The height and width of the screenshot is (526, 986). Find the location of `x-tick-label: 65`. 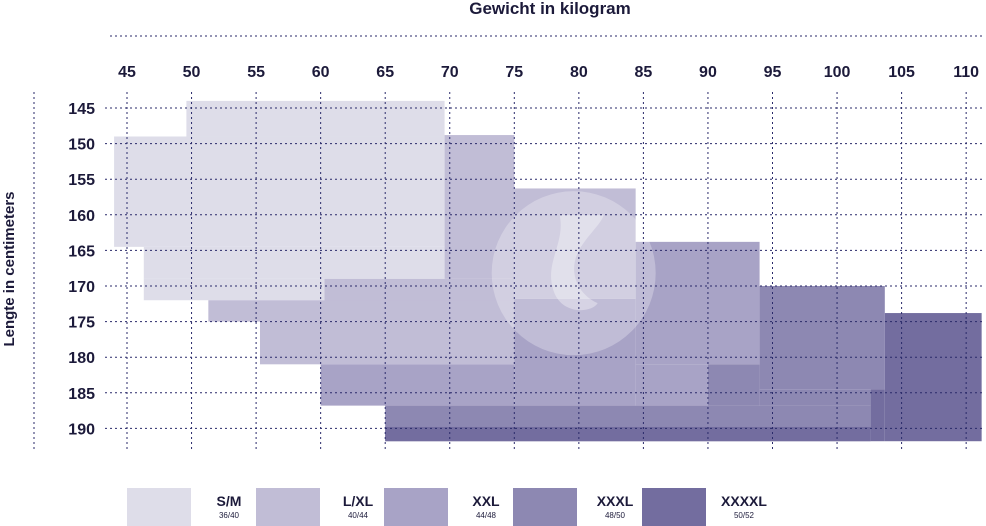

x-tick-label: 65 is located at coordinates (385, 72).